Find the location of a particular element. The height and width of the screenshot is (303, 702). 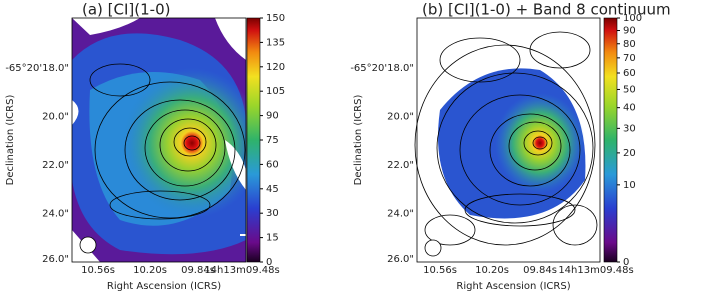

colorbar-tick-label: 45 is located at coordinates (272, 189).